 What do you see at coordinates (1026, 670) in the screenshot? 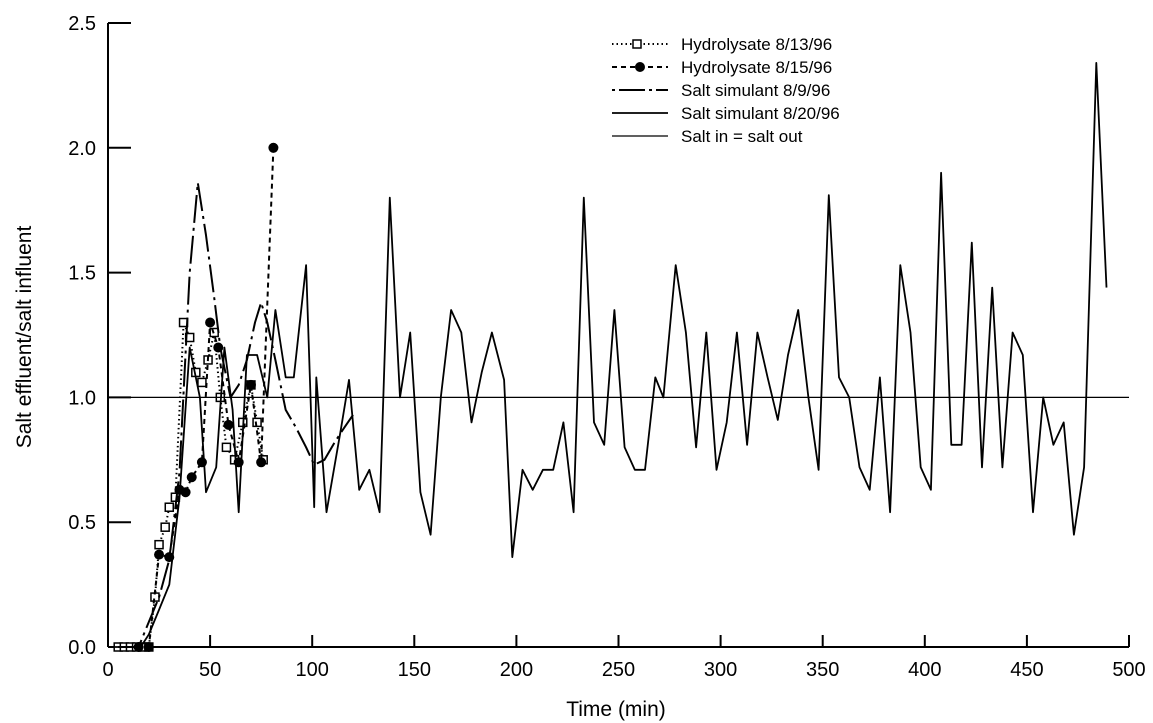
I see `x-tick-label: 450` at bounding box center [1026, 670].